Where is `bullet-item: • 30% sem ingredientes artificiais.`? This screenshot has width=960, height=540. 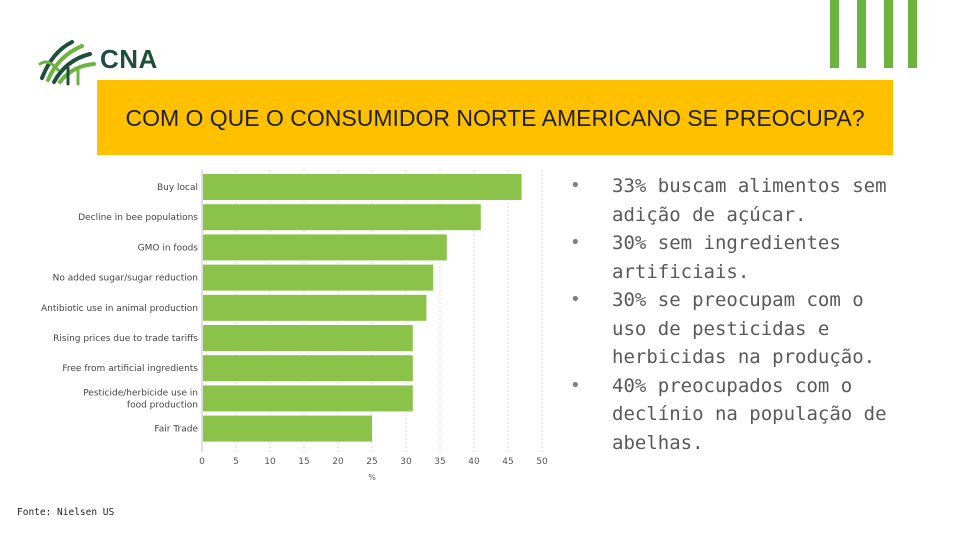 bullet-item: • 30% sem ingredientes artificiais. is located at coordinates (735, 257).